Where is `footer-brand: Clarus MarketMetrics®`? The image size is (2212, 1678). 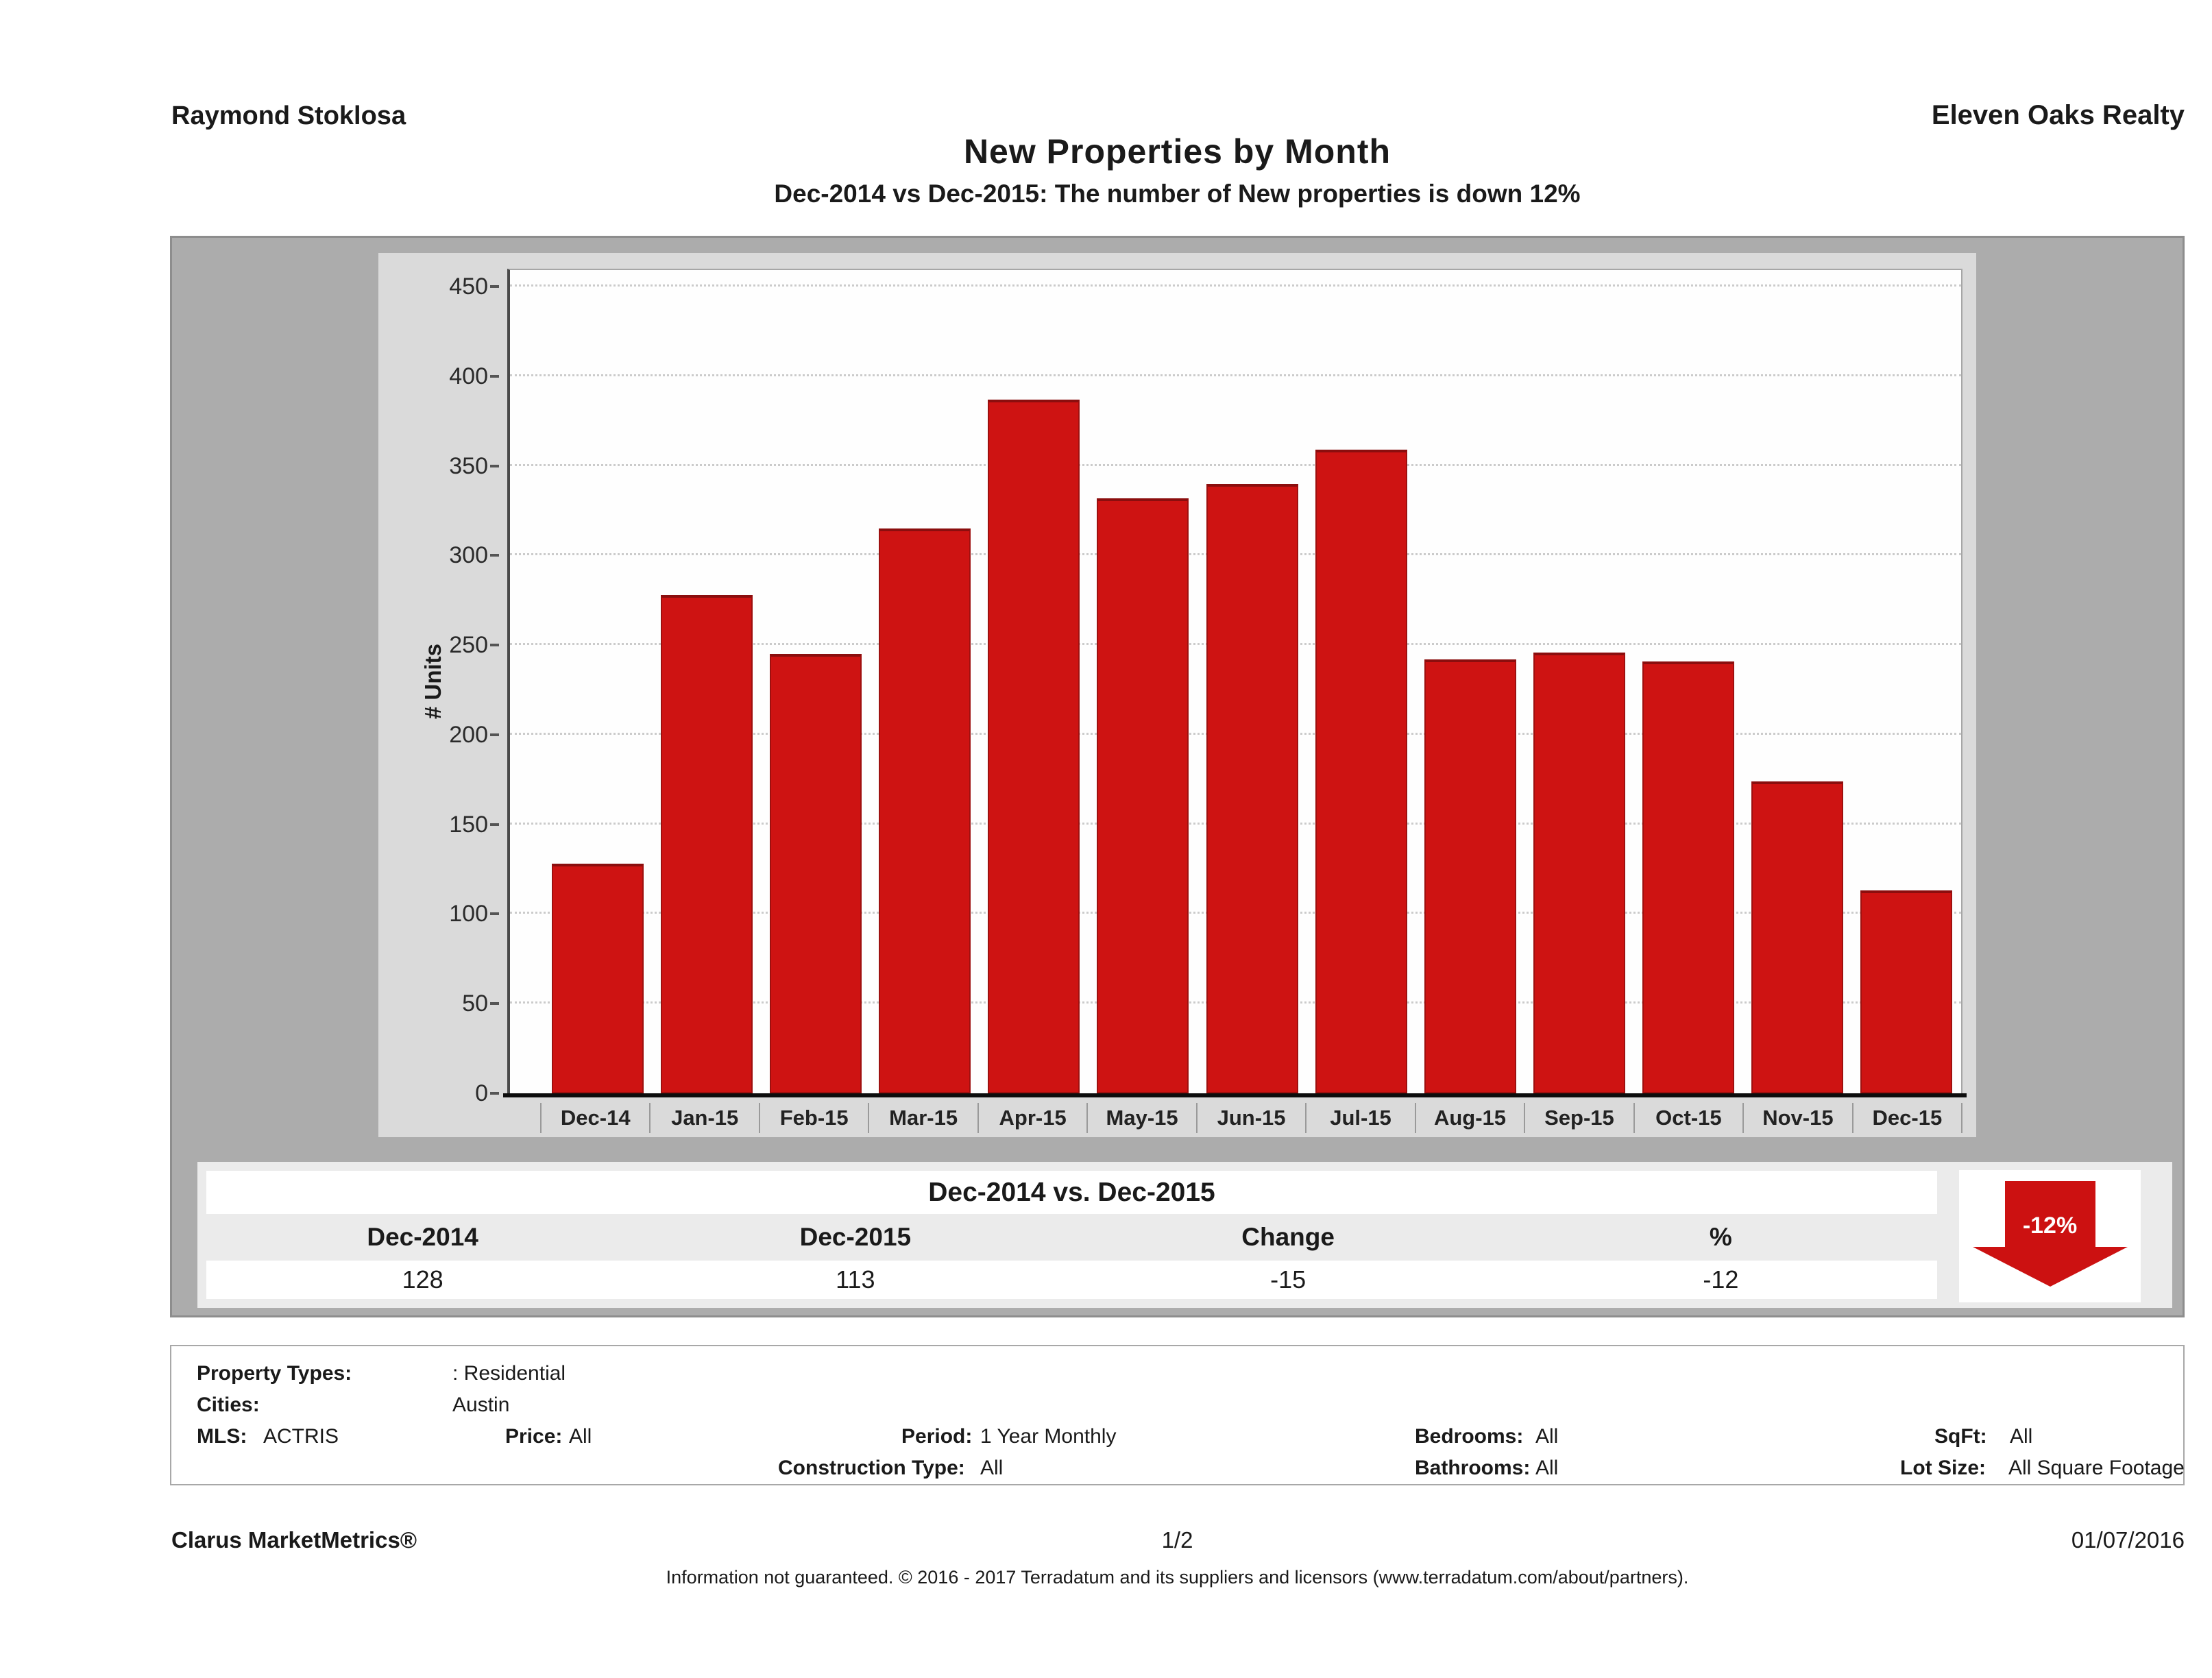 footer-brand: Clarus MarketMetrics® is located at coordinates (294, 1540).